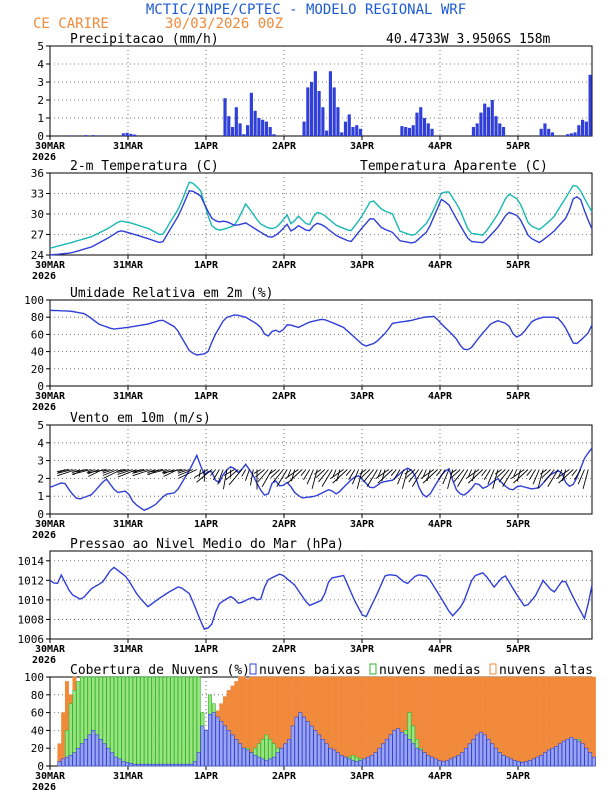  Describe the element at coordinates (37, 748) in the screenshot. I see `y-tick-label: 20` at that location.